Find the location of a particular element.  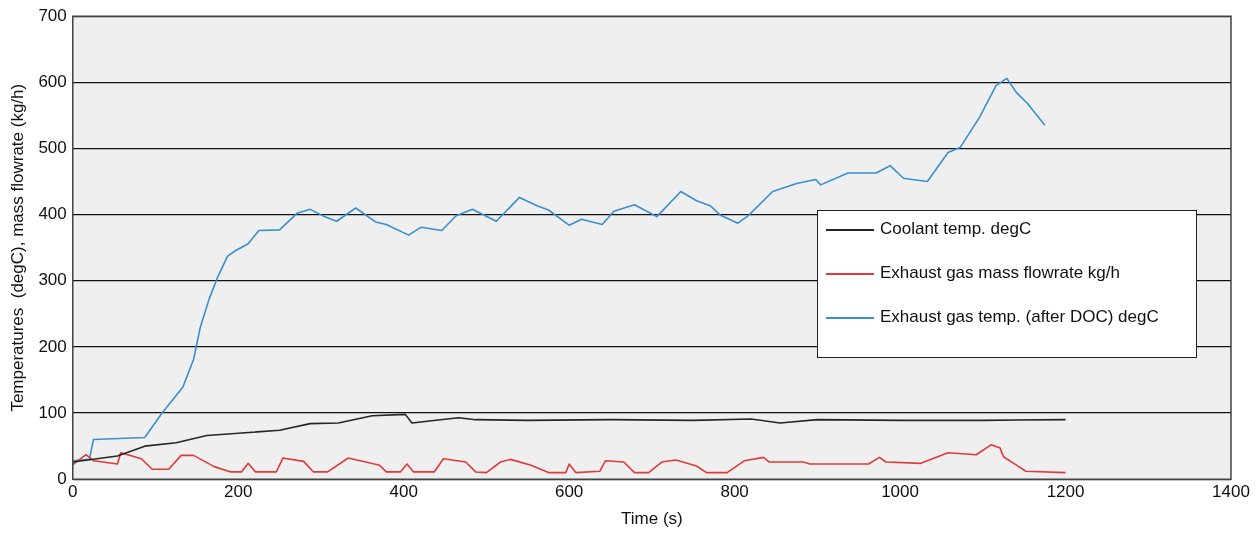

y-tick-label: 400 is located at coordinates (52, 214).